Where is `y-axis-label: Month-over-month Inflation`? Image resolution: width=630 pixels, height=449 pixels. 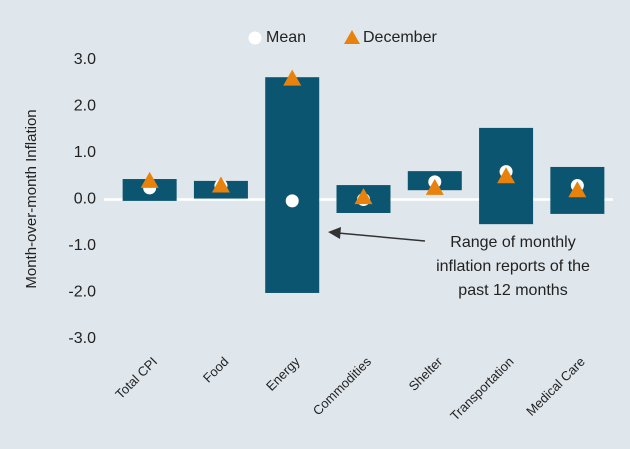 y-axis-label: Month-over-month Inflation is located at coordinates (31, 198).